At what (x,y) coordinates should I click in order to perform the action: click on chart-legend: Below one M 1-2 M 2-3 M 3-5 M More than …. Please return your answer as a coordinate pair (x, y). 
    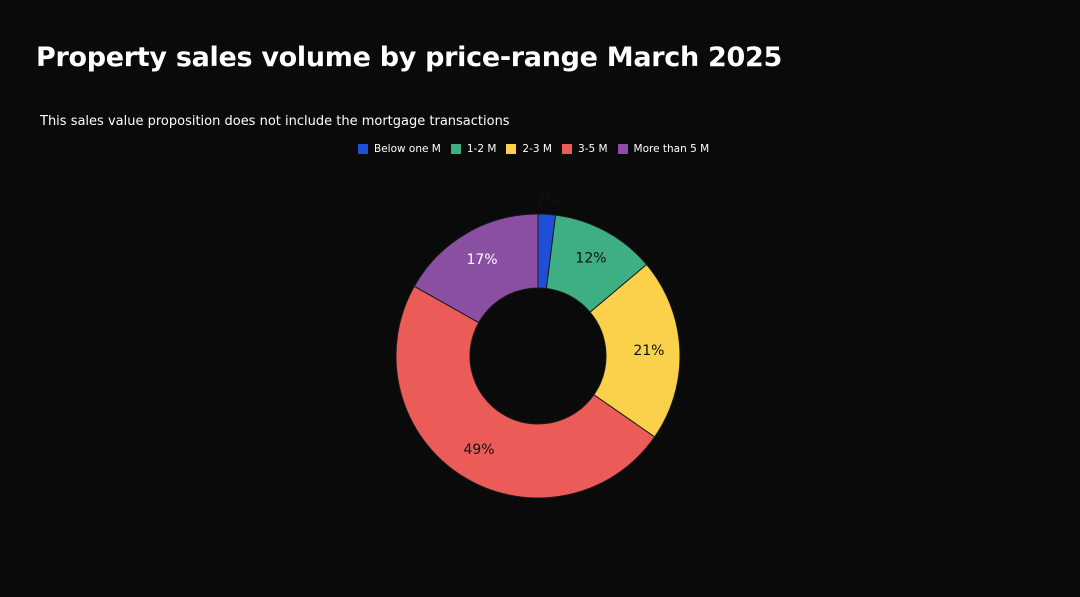
    Looking at the image, I should click on (538, 149).